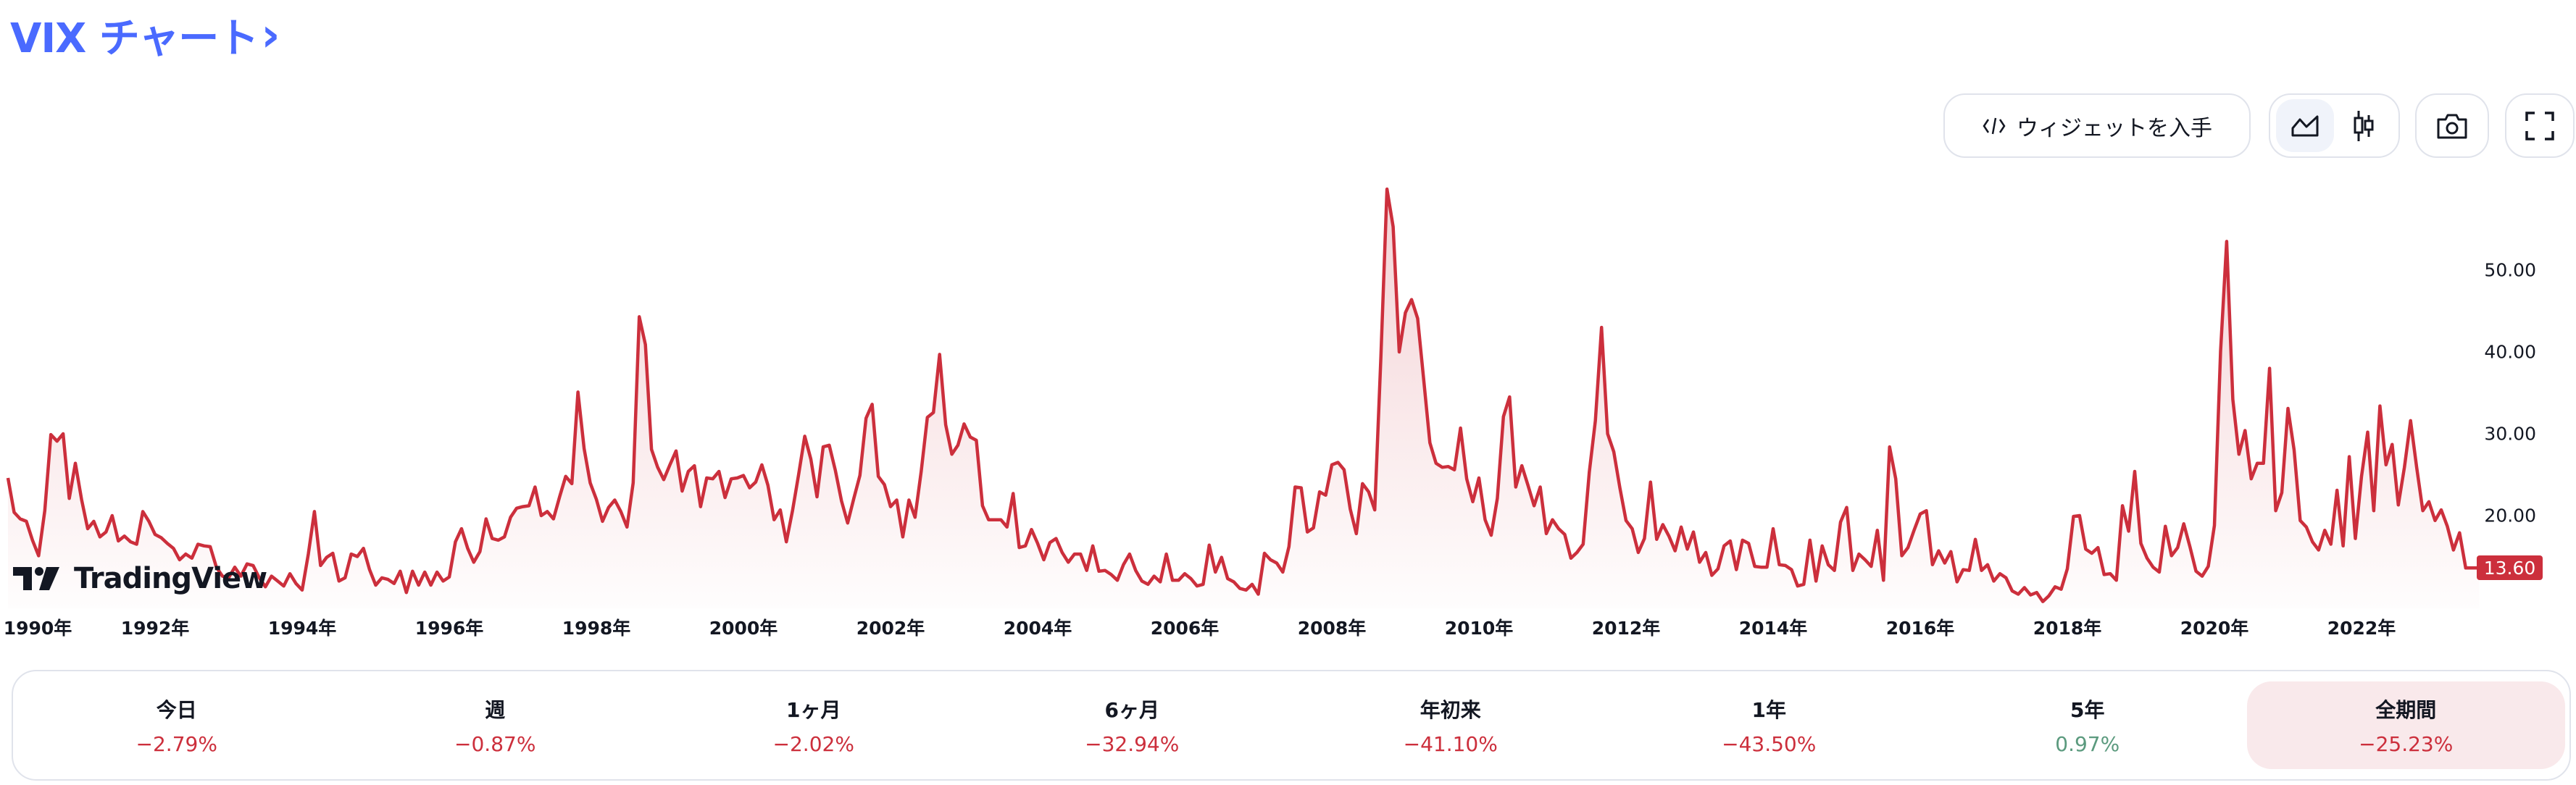  Describe the element at coordinates (1132, 725) in the screenshot. I see `stat-period-3: 6ヶ月 −32.94%` at that location.